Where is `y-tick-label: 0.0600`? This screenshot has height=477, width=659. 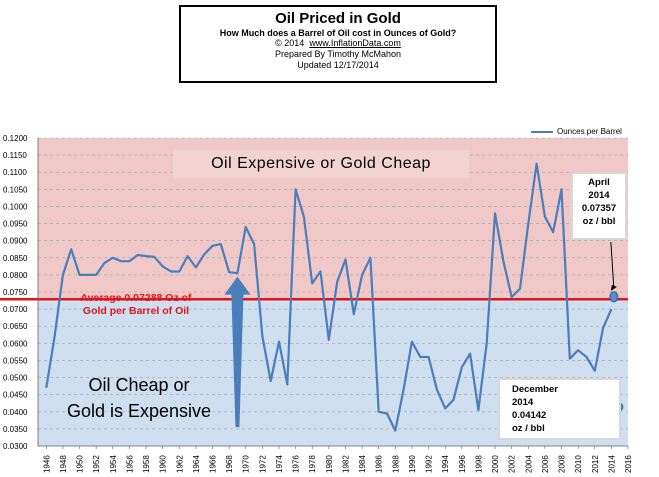 y-tick-label: 0.0600 is located at coordinates (15, 343).